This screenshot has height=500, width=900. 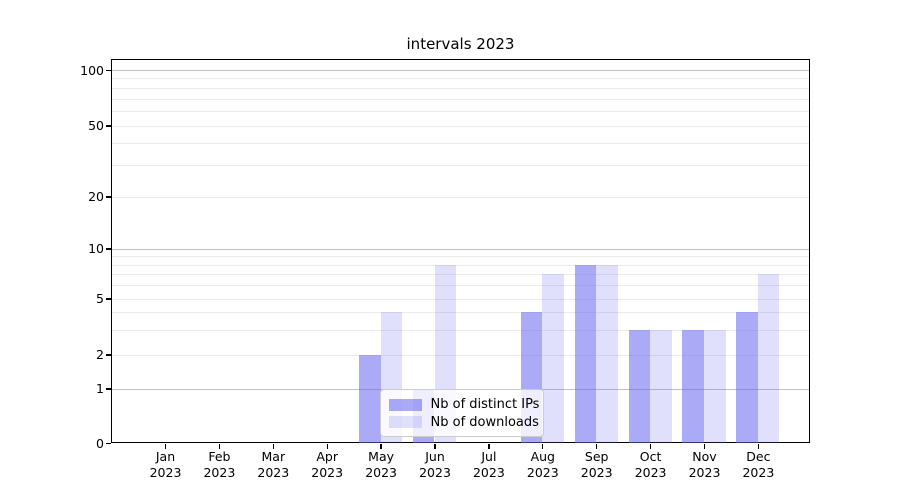 I want to click on x-tick-month: Jul, so click(x=489, y=456).